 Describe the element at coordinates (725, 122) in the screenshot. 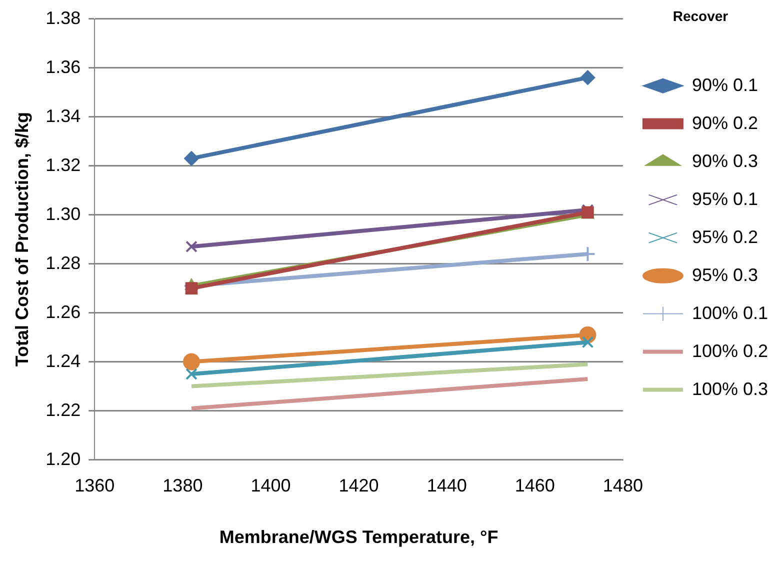

I see `legend-label: 90% 0.2` at that location.